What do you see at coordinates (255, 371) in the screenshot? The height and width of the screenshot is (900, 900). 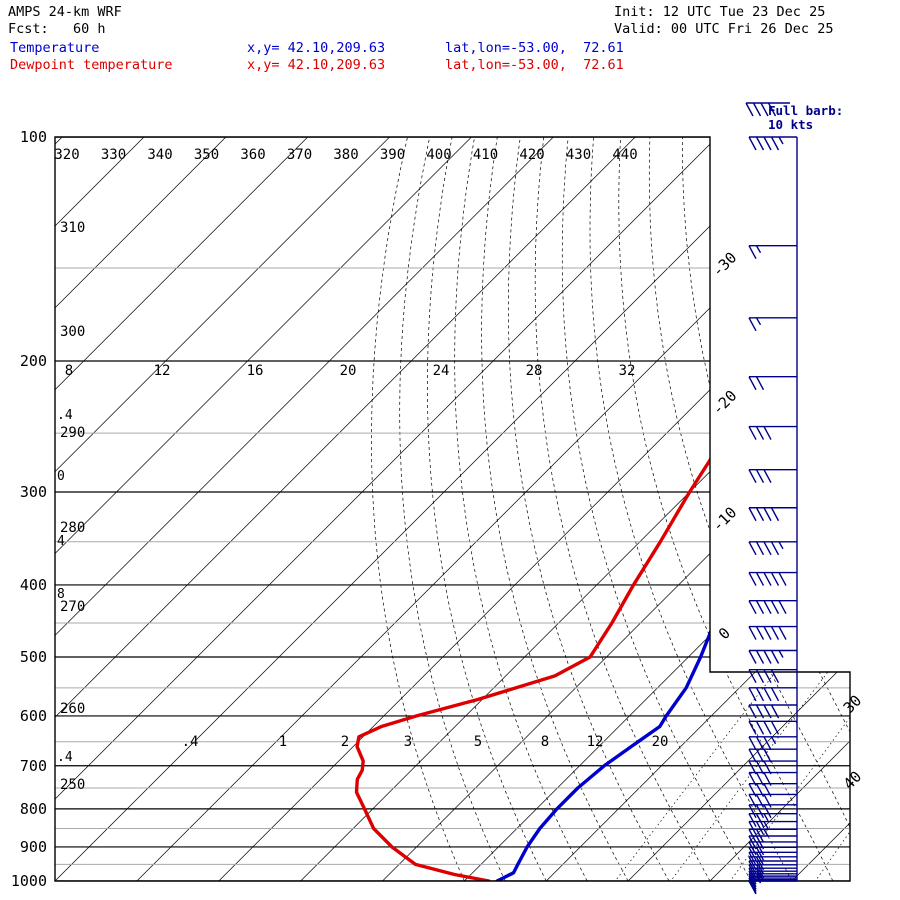 I see `thetae-200mb-label: 16` at bounding box center [255, 371].